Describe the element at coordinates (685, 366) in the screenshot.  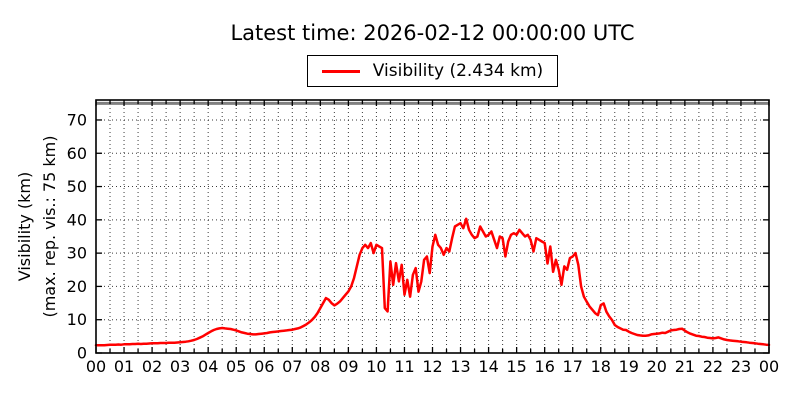
I see `x-tick-label: 21` at that location.